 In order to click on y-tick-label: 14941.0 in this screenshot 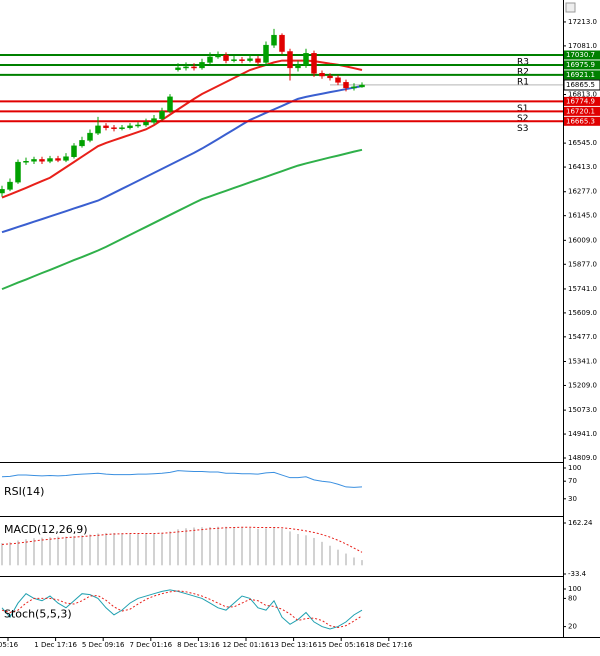, I will do `click(582, 434)`.